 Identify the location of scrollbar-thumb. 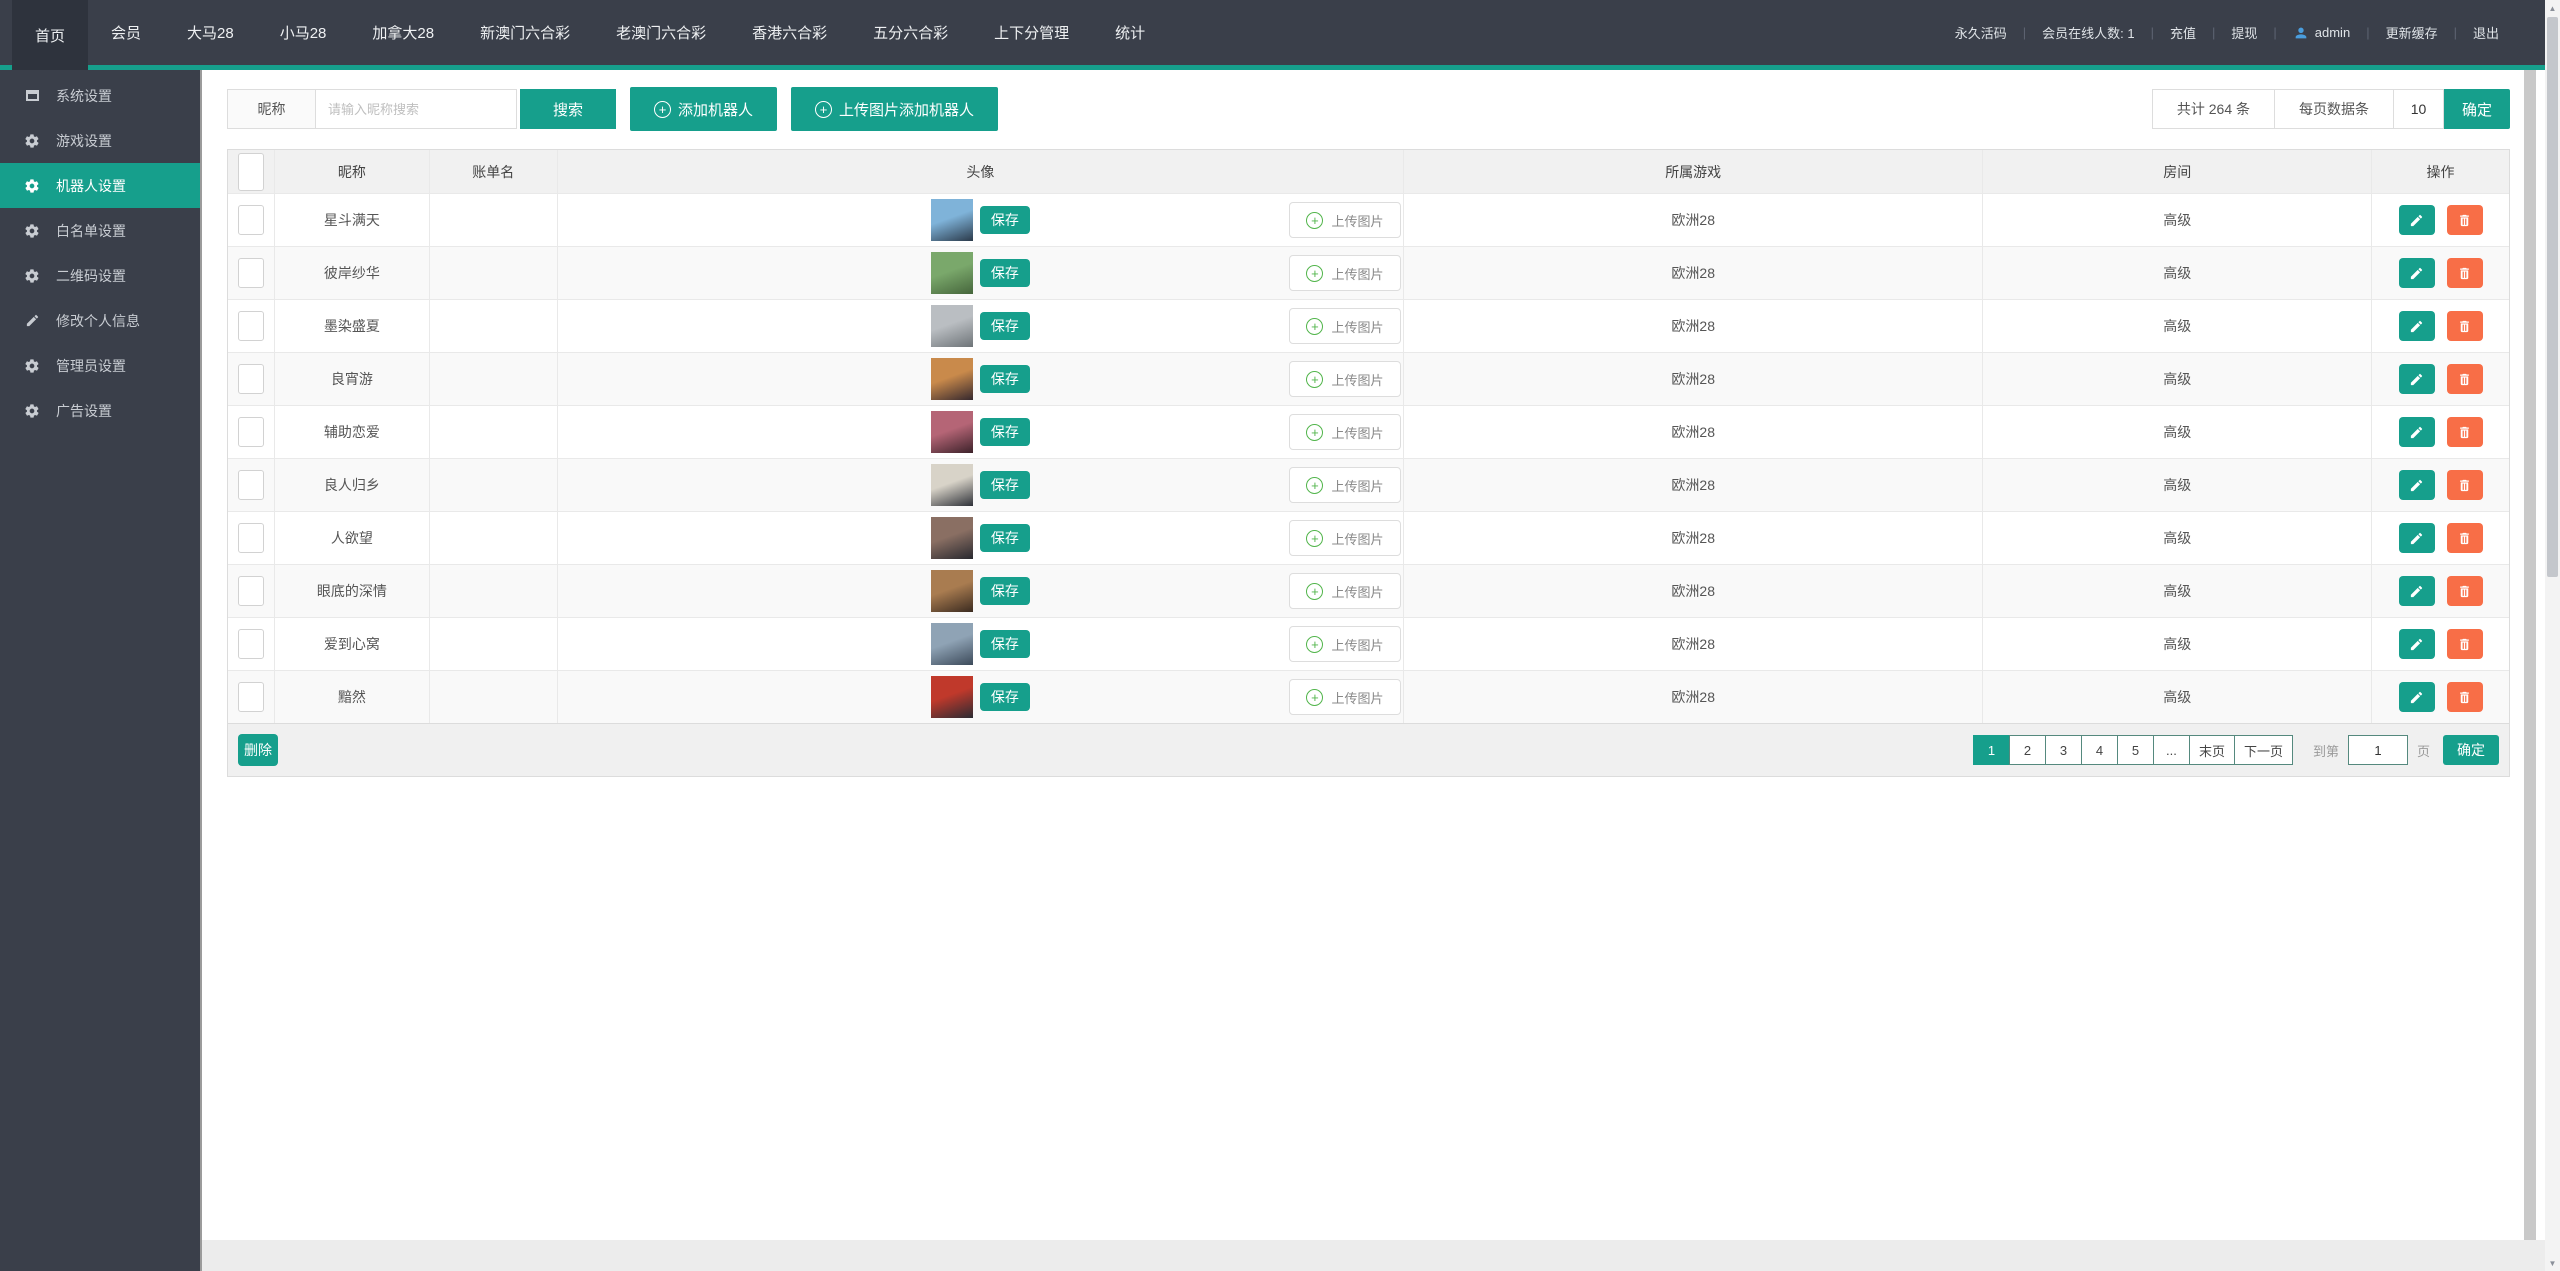
(2552, 297).